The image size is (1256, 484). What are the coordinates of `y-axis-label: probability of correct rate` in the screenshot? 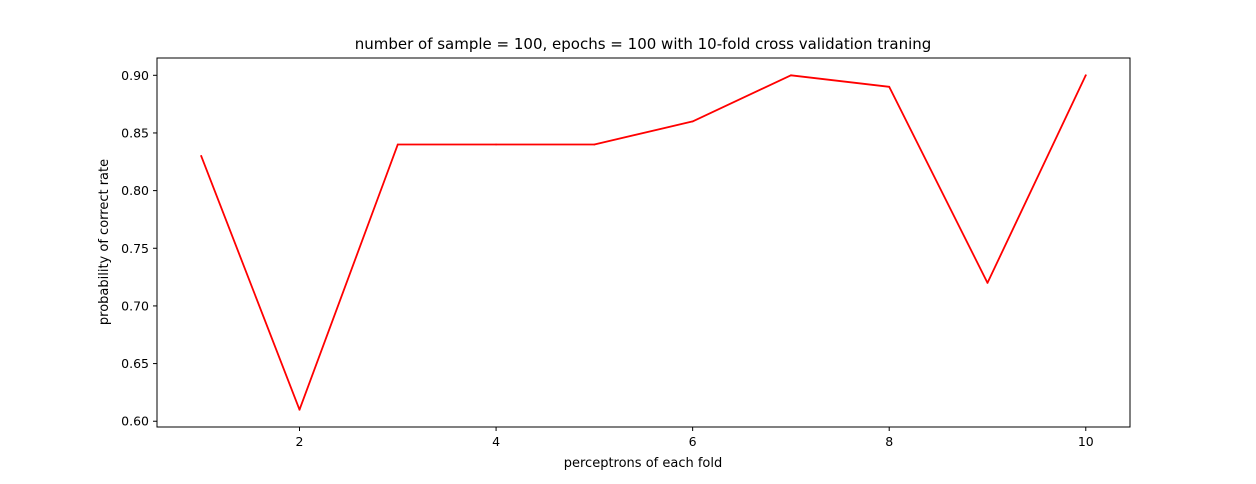 It's located at (104, 242).